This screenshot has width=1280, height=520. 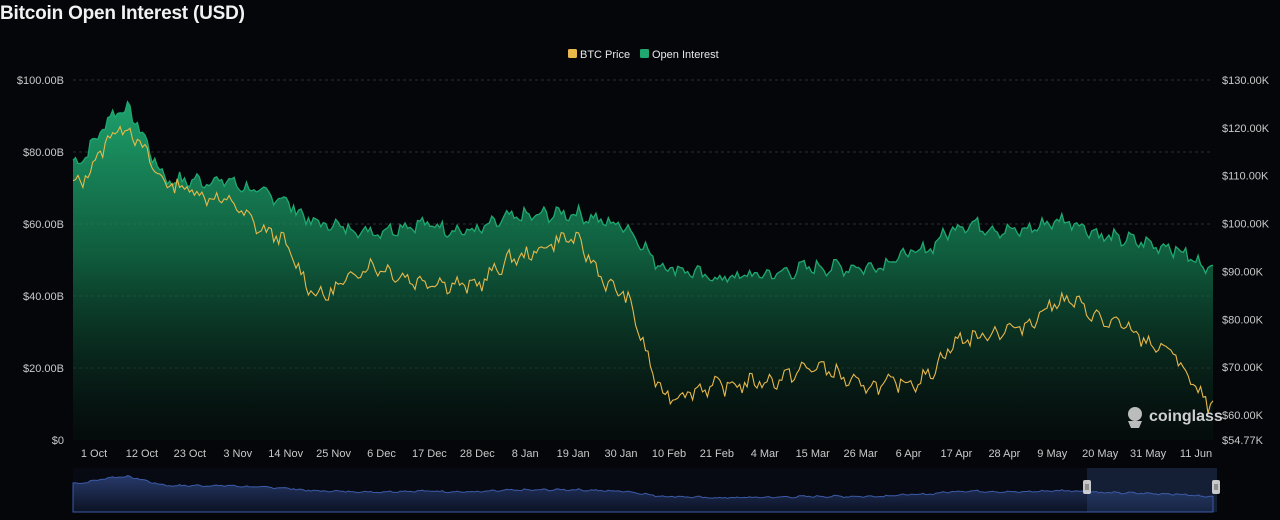 I want to click on x-tick-label: 30 Jan, so click(x=621, y=454).